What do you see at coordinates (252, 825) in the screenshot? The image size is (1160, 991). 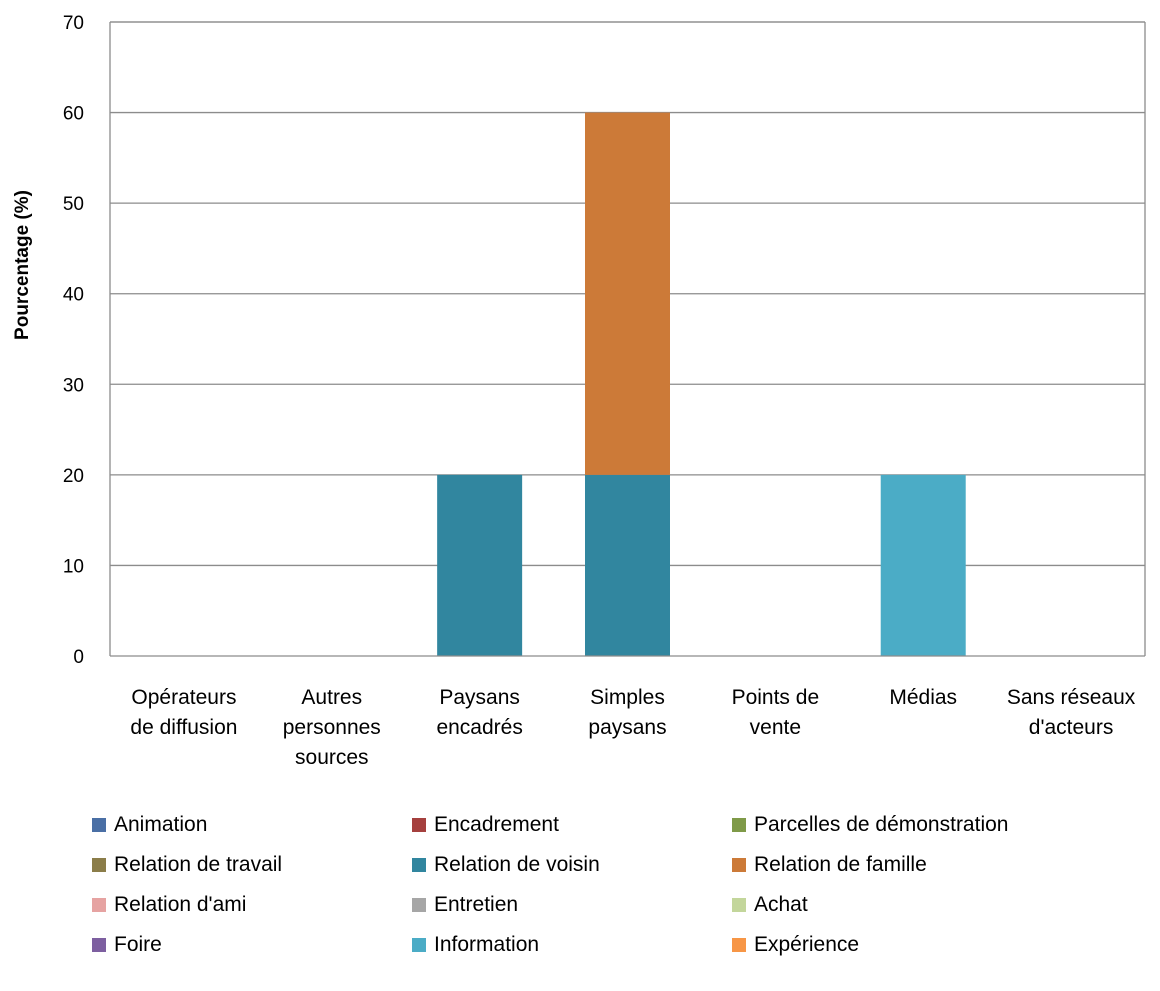 I see `legend-item: Animation` at bounding box center [252, 825].